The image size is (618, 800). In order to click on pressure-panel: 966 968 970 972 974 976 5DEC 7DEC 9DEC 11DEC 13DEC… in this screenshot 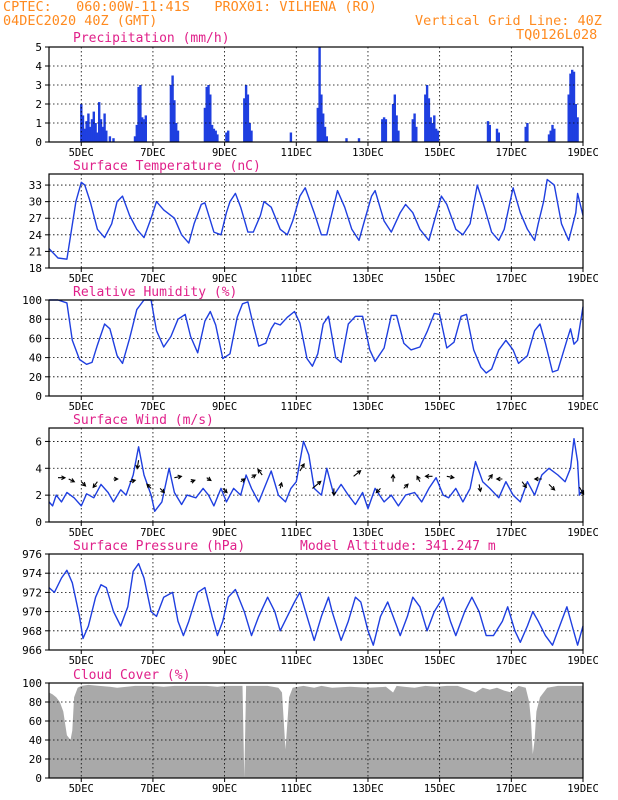, I will do `click(310, 603)`.